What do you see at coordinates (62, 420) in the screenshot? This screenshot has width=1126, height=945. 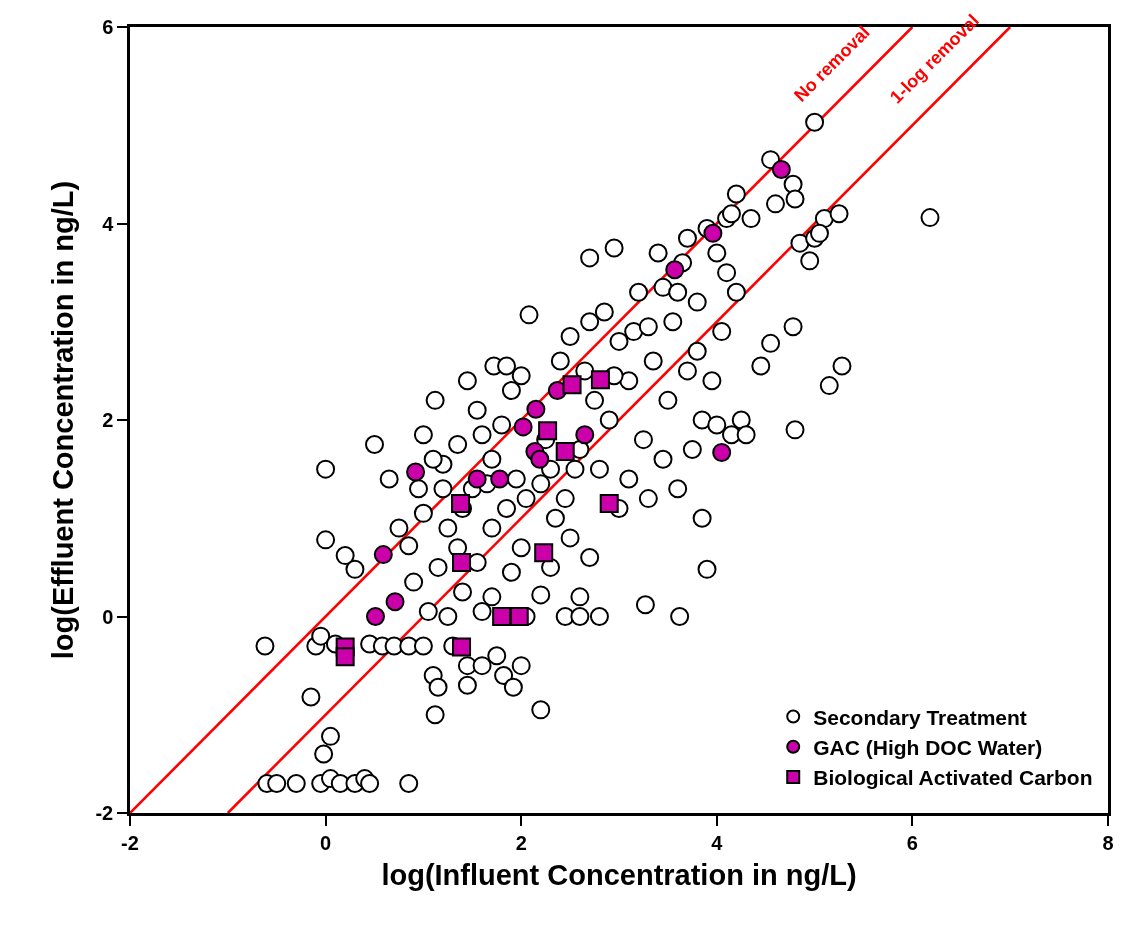 I see `y-axis-title: log(Effluent Concentration in ng/L)` at bounding box center [62, 420].